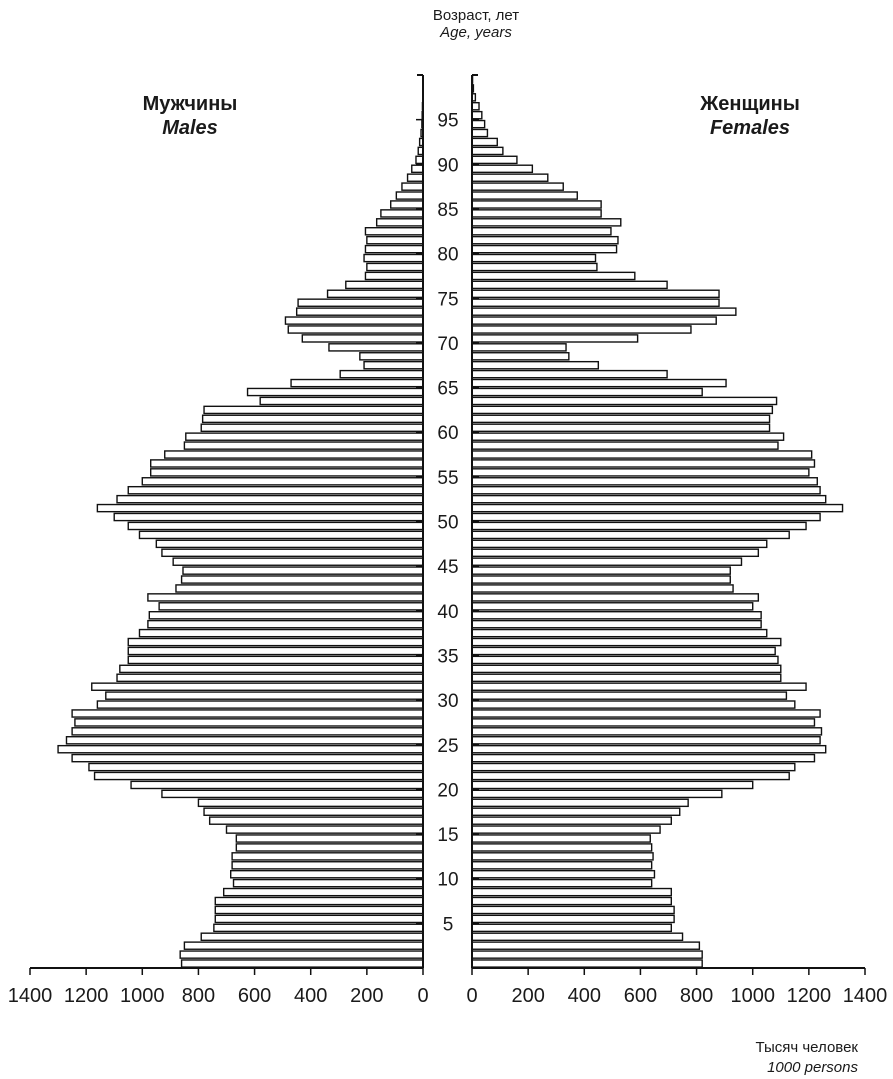 The width and height of the screenshot is (893, 1079). What do you see at coordinates (447, 165) in the screenshot?
I see `age-tick-label: 90` at bounding box center [447, 165].